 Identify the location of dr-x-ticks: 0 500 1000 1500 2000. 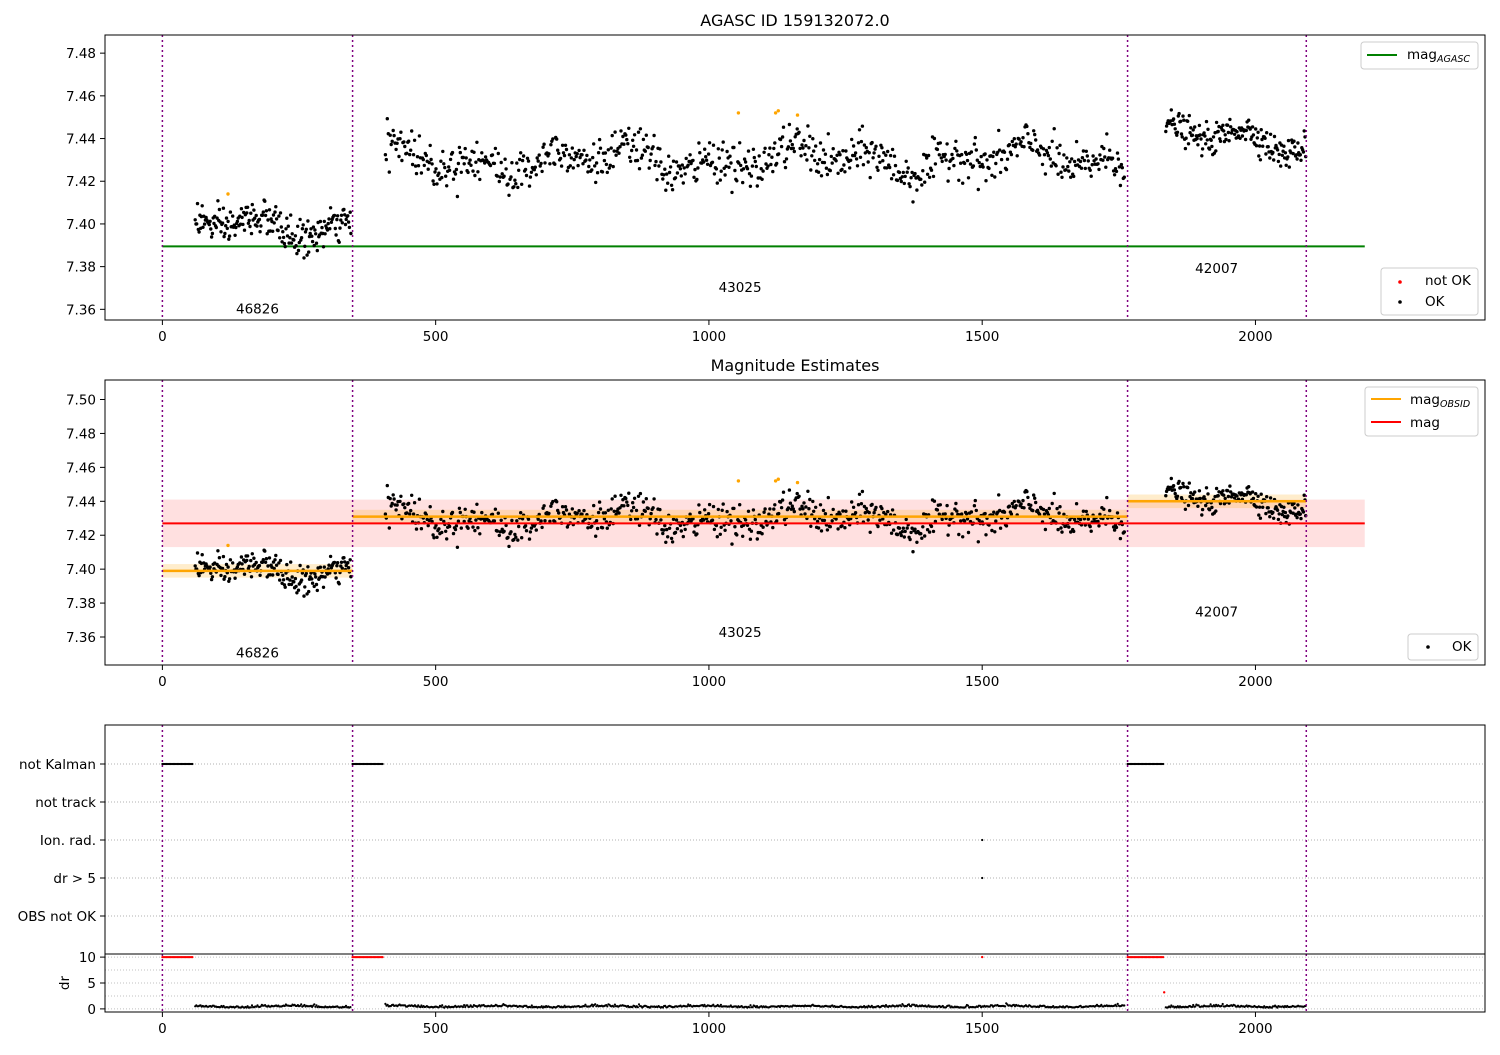
(715, 1024).